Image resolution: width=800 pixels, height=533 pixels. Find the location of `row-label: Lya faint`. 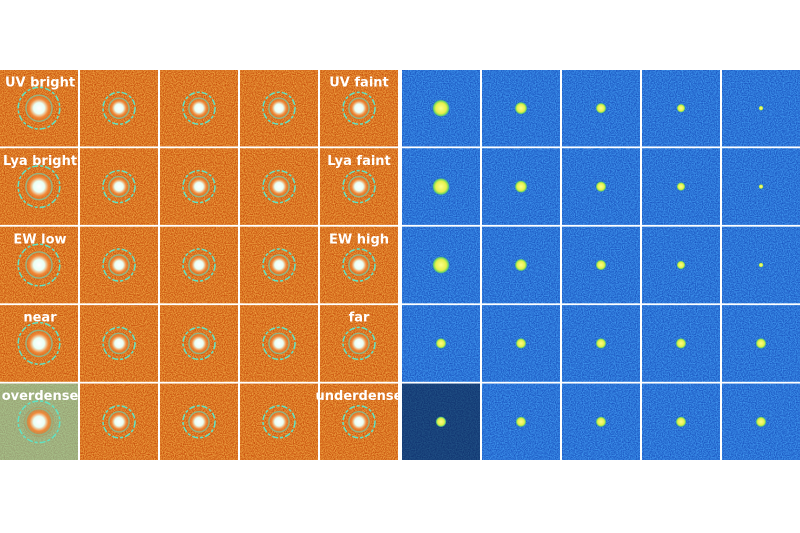

row-label: Lya faint is located at coordinates (359, 161).